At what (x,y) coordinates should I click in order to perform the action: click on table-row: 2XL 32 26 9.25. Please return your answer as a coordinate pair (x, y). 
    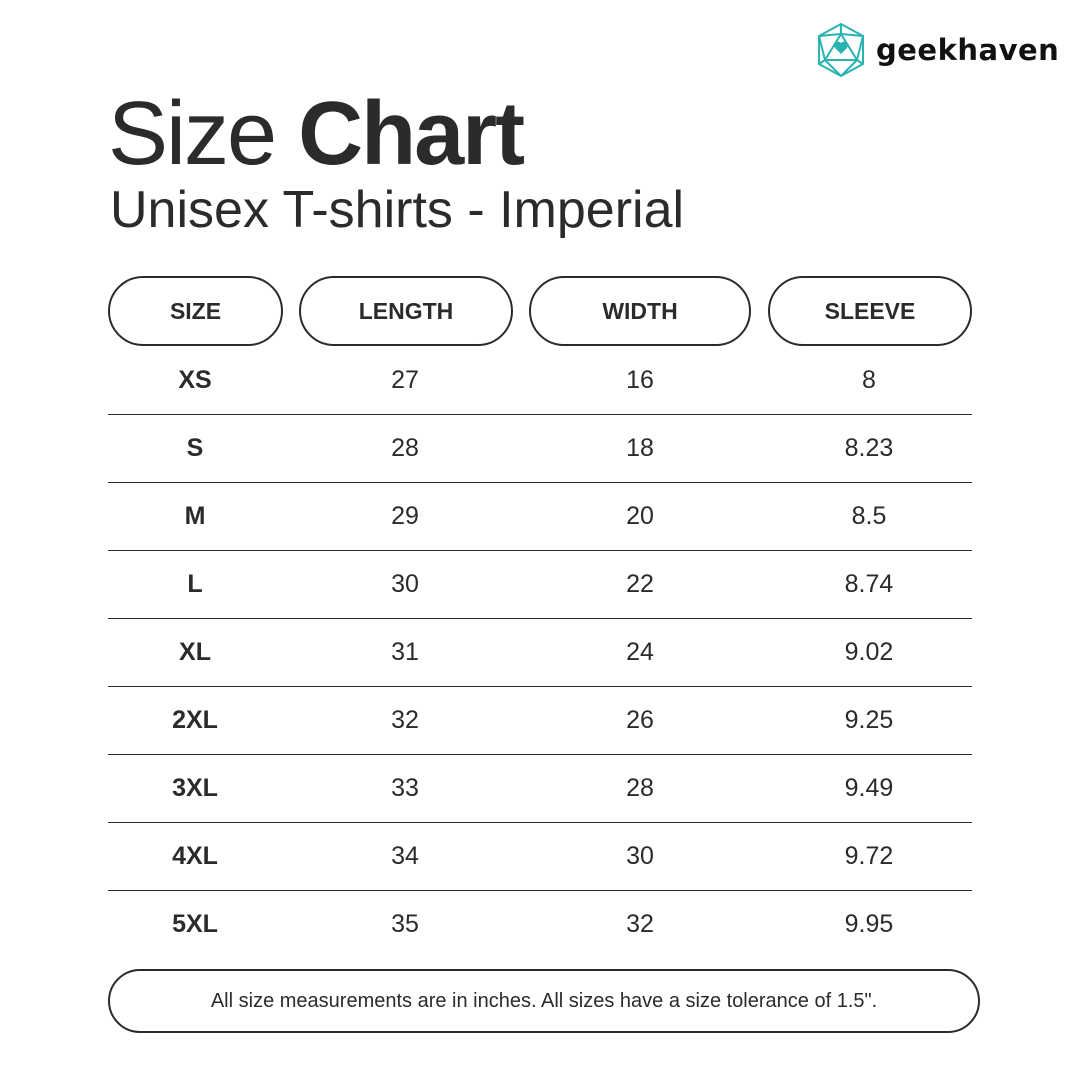
    Looking at the image, I should click on (540, 720).